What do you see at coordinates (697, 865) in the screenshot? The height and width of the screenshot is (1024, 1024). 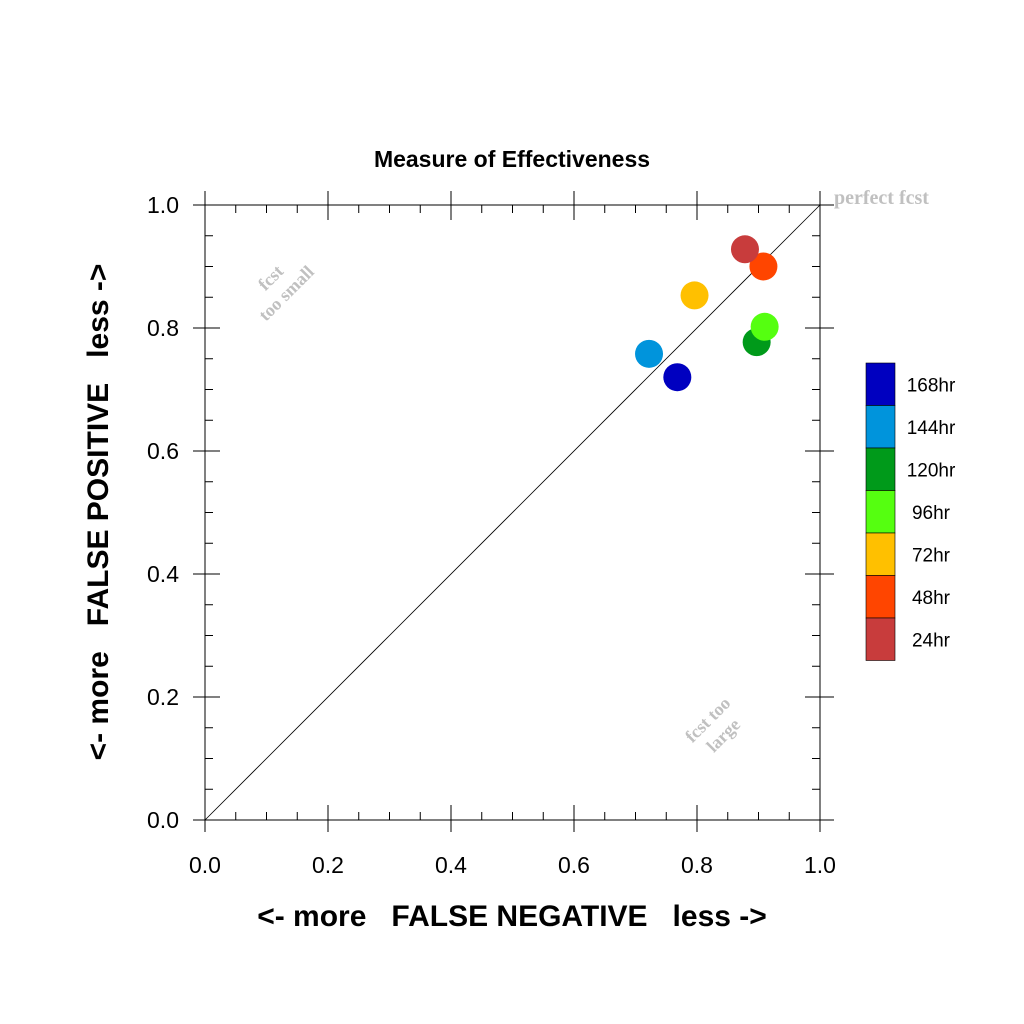 I see `x-tick-label: 0.8` at bounding box center [697, 865].